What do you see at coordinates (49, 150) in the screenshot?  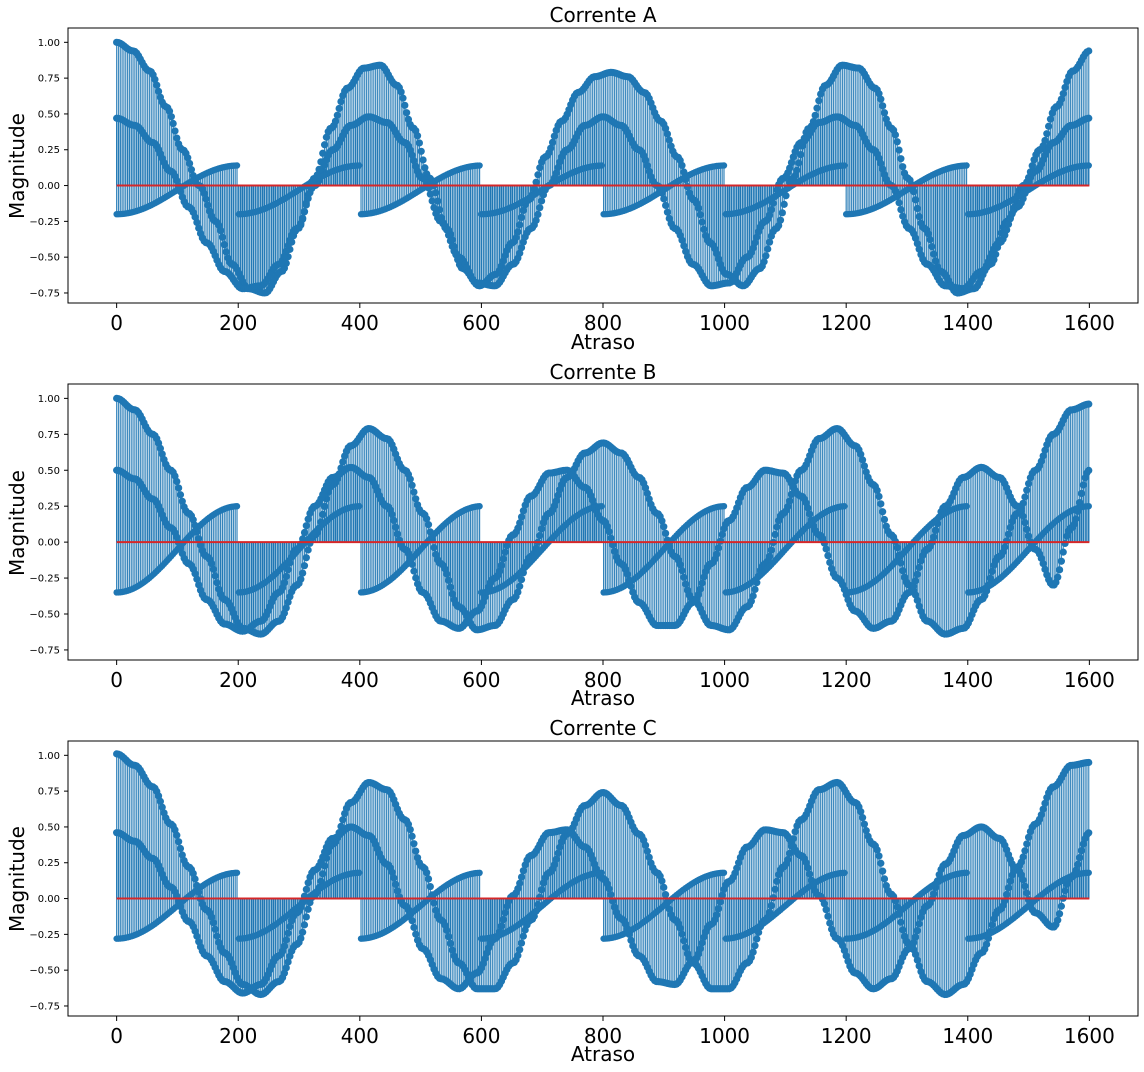 I see `y-tick-label: 0.25` at bounding box center [49, 150].